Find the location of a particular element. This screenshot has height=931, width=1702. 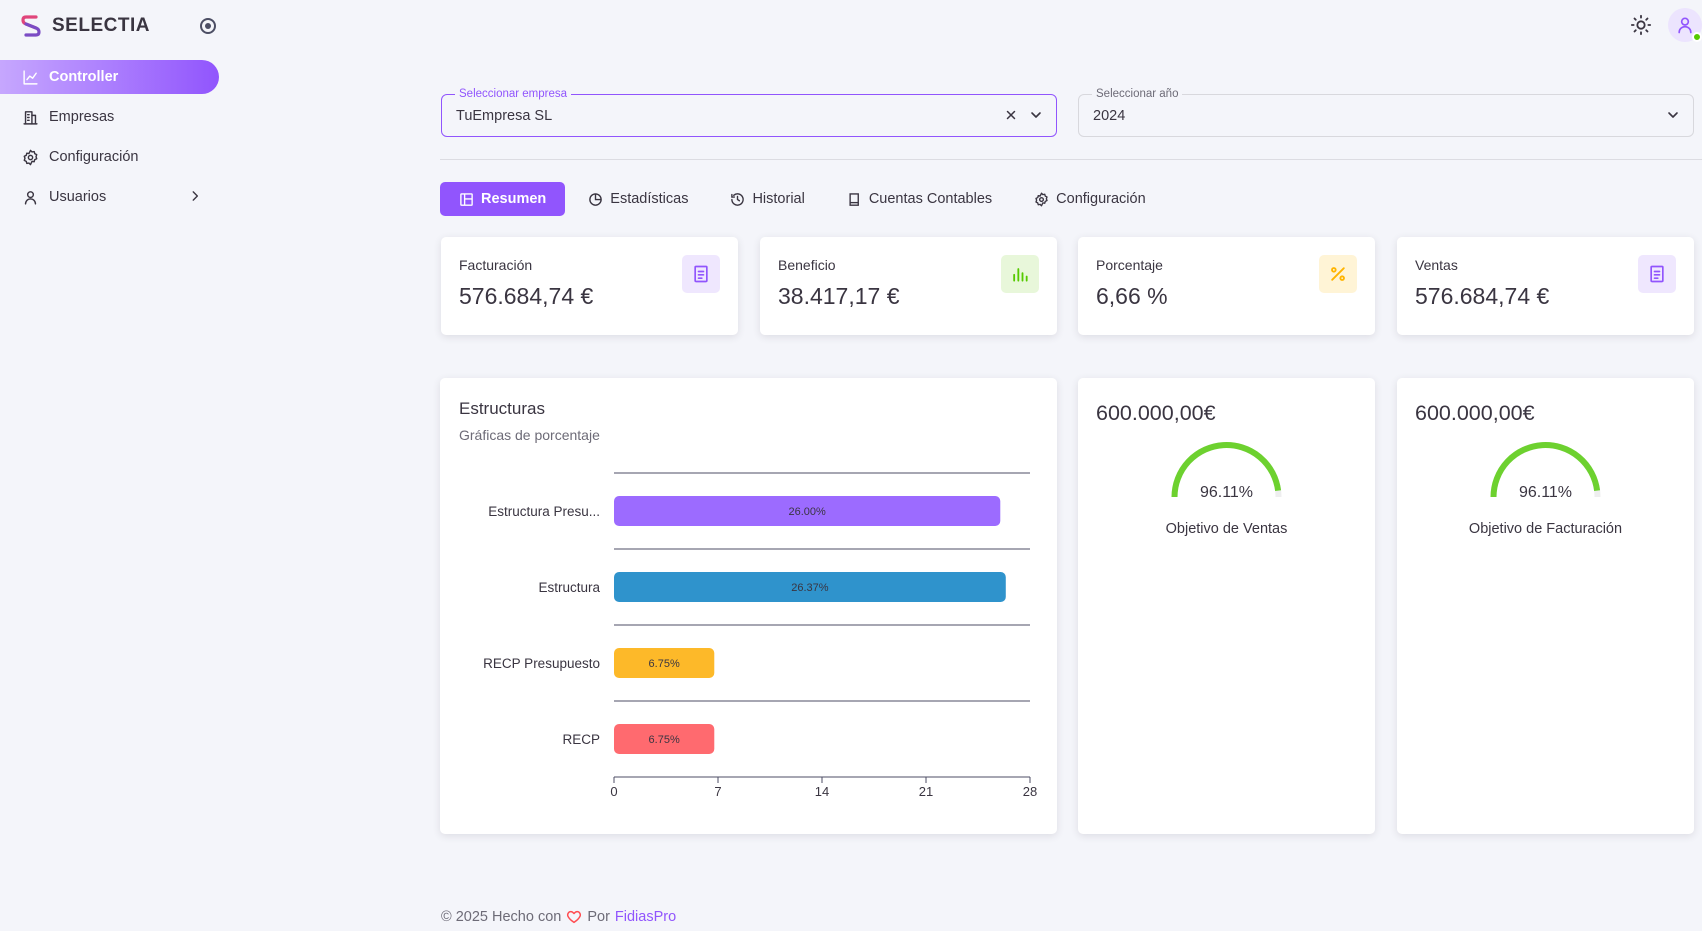

tab-resumen: Resumen is located at coordinates (503, 199).